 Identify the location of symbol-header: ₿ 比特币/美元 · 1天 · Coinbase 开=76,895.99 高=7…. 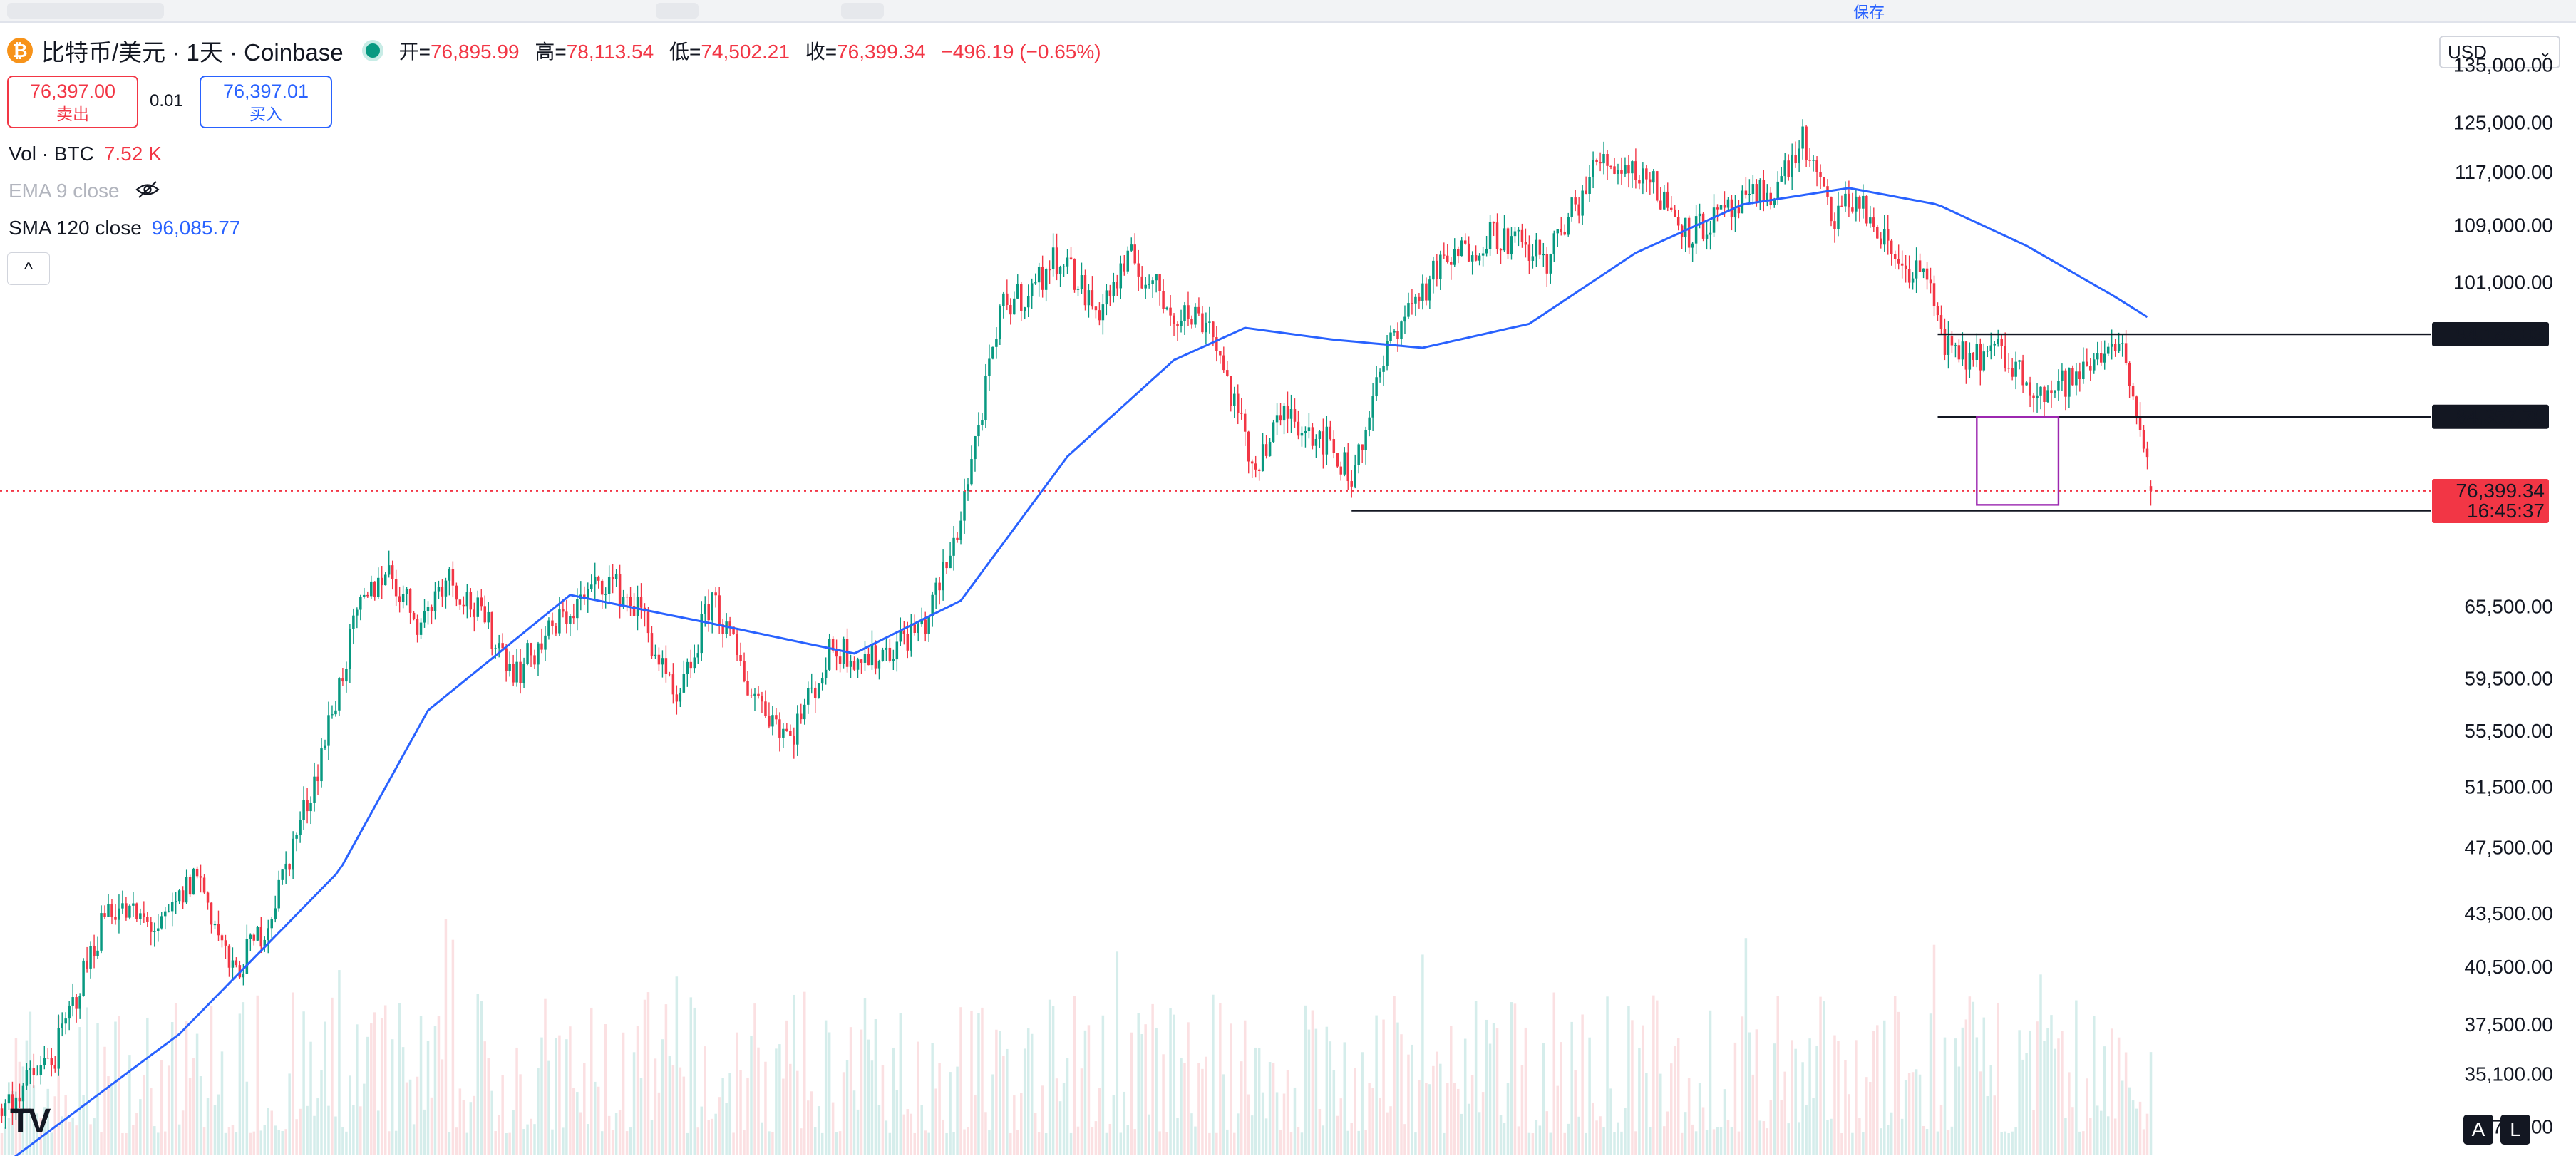
(555, 50).